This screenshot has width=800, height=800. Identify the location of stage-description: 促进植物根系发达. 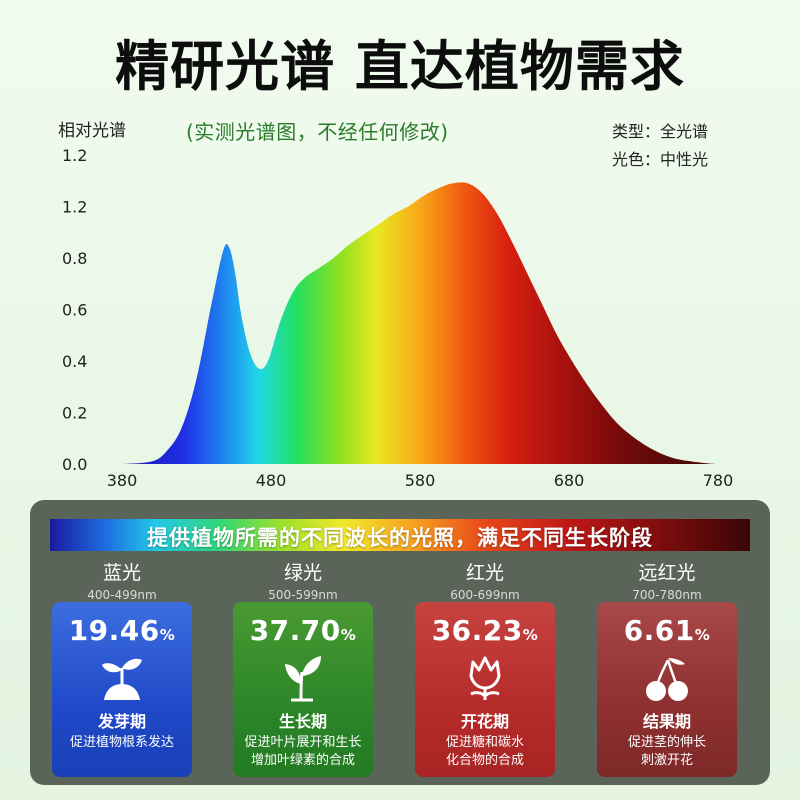
(121, 742).